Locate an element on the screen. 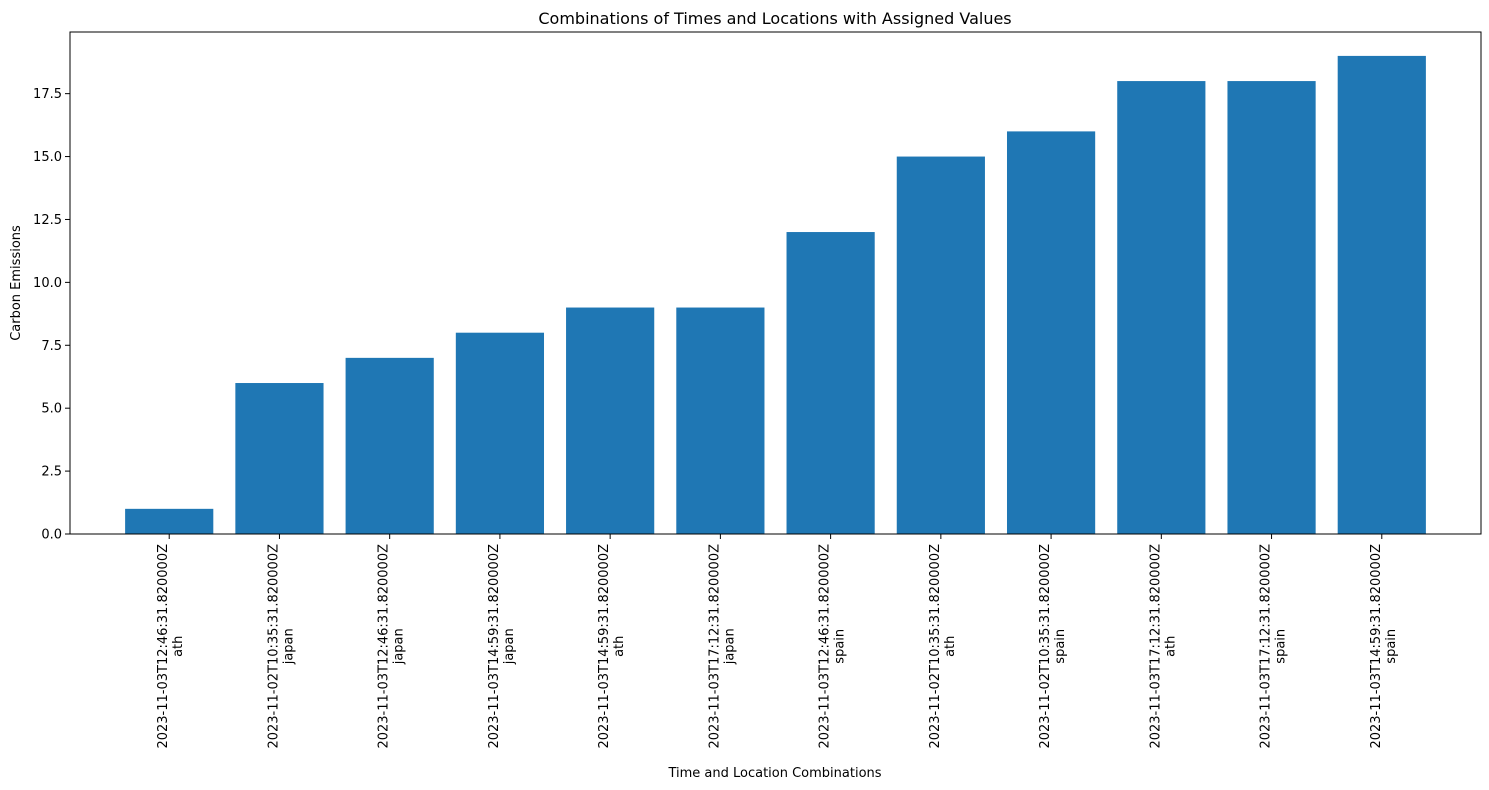 The width and height of the screenshot is (1489, 790). x-tick-label-10: 2023-11-03T17:12:31.820000Z spain is located at coordinates (1274, 646).